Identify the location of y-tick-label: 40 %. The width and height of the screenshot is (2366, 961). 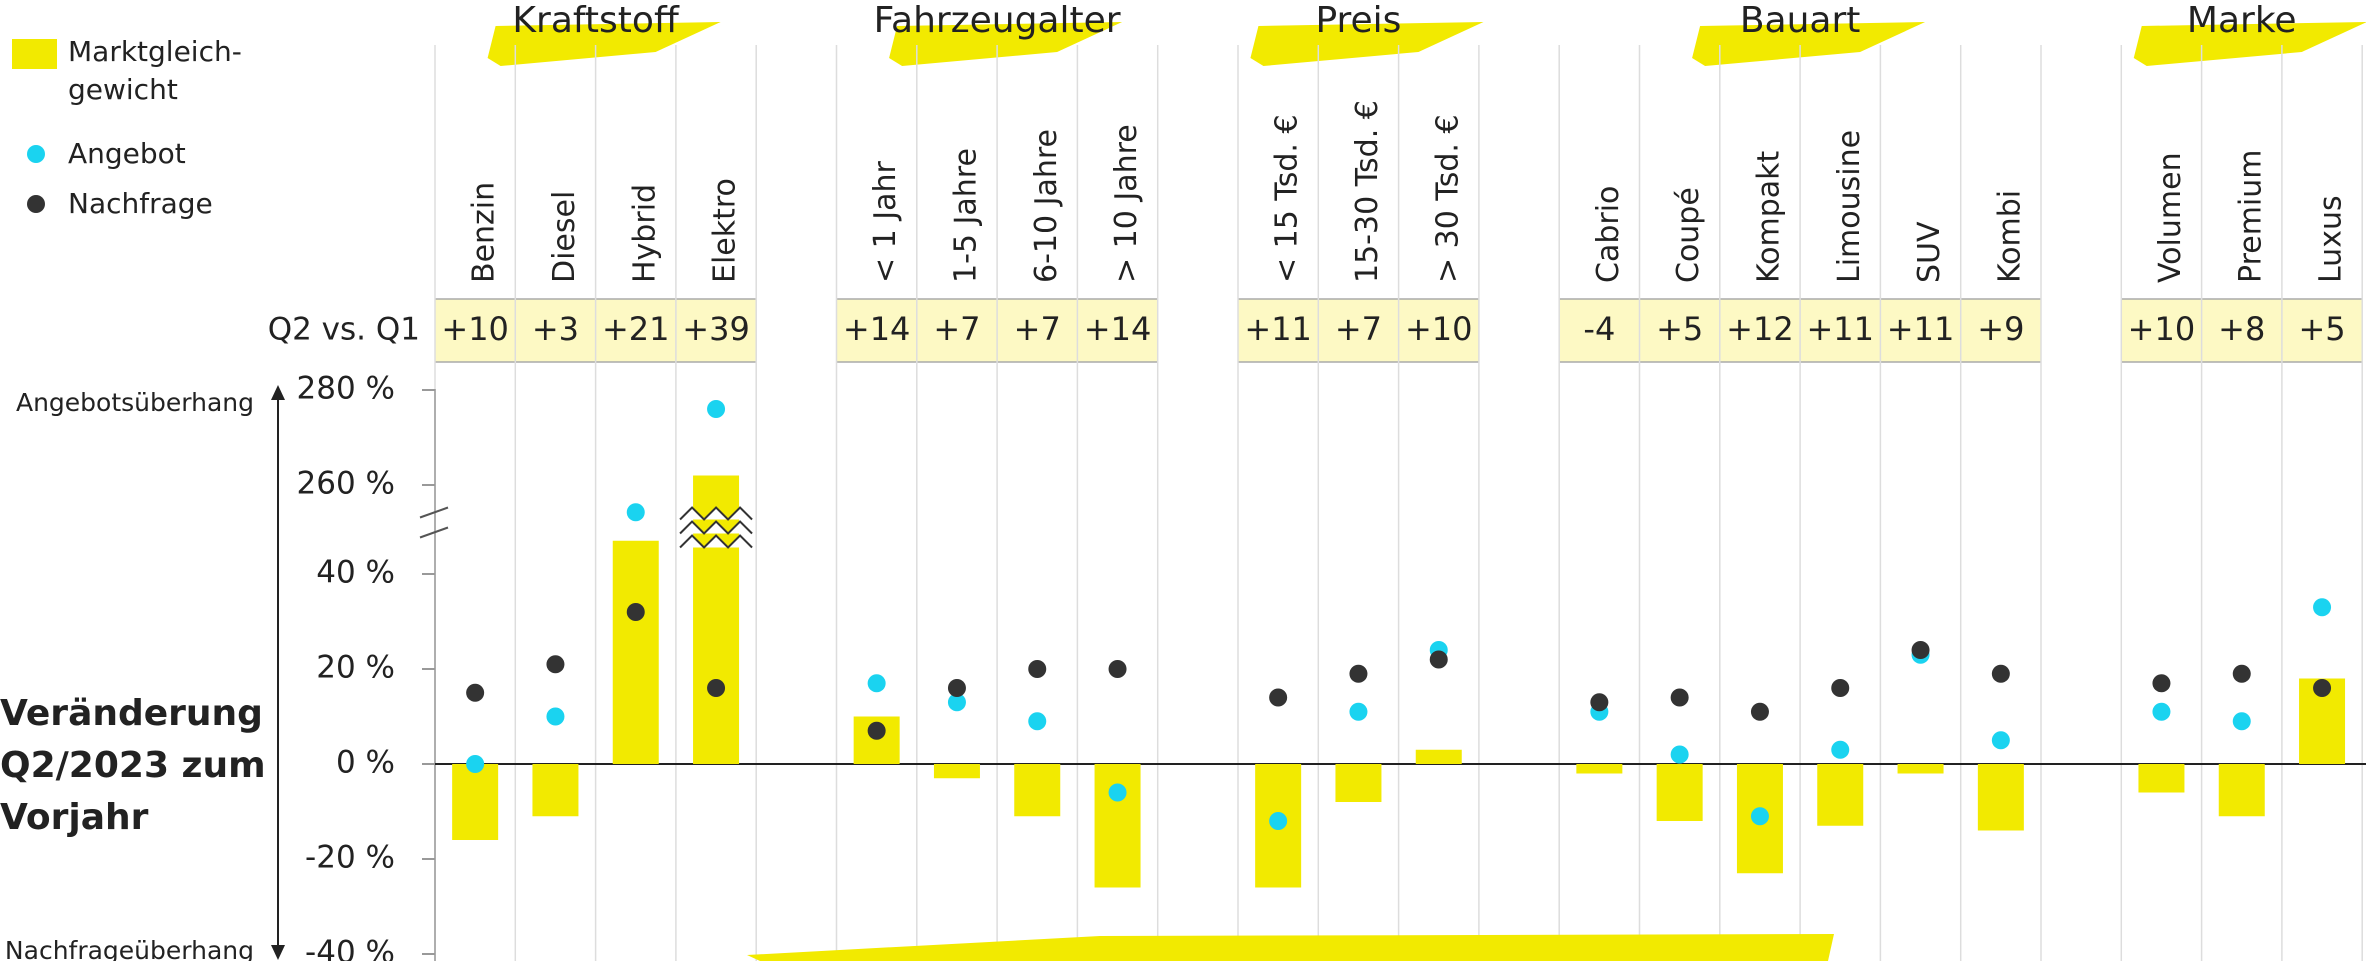
(355, 573).